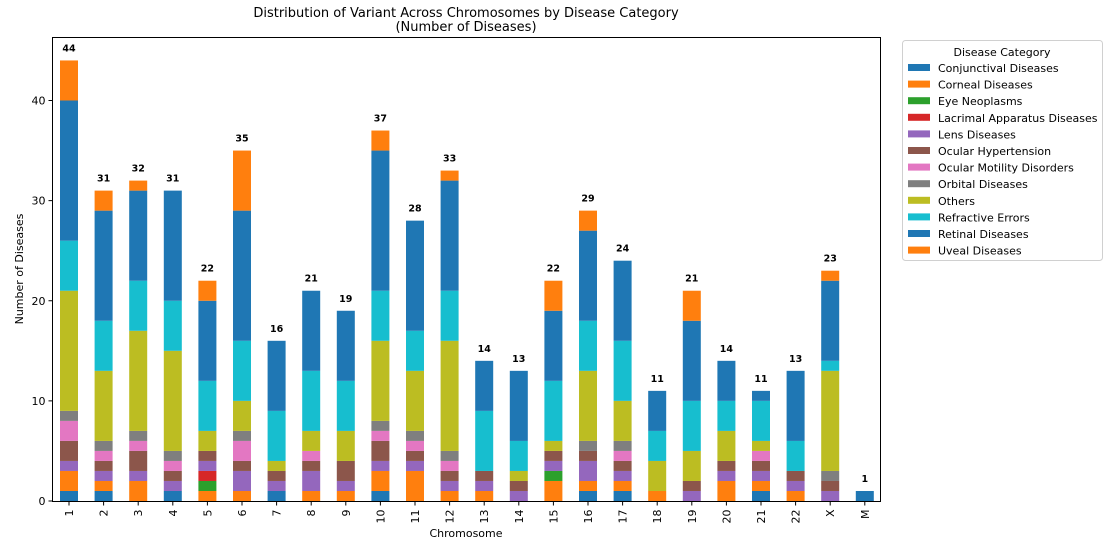 Image resolution: width=1110 pixels, height=546 pixels. Describe the element at coordinates (518, 359) in the screenshot. I see `bar-total-label-14: 13` at that location.